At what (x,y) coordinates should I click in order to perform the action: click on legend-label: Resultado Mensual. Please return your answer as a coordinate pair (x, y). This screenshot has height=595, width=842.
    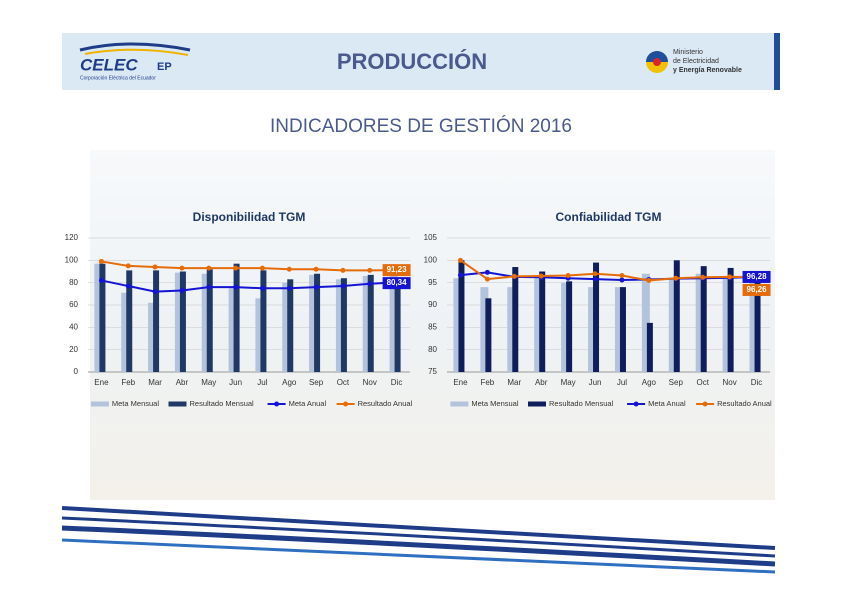
    Looking at the image, I should click on (581, 403).